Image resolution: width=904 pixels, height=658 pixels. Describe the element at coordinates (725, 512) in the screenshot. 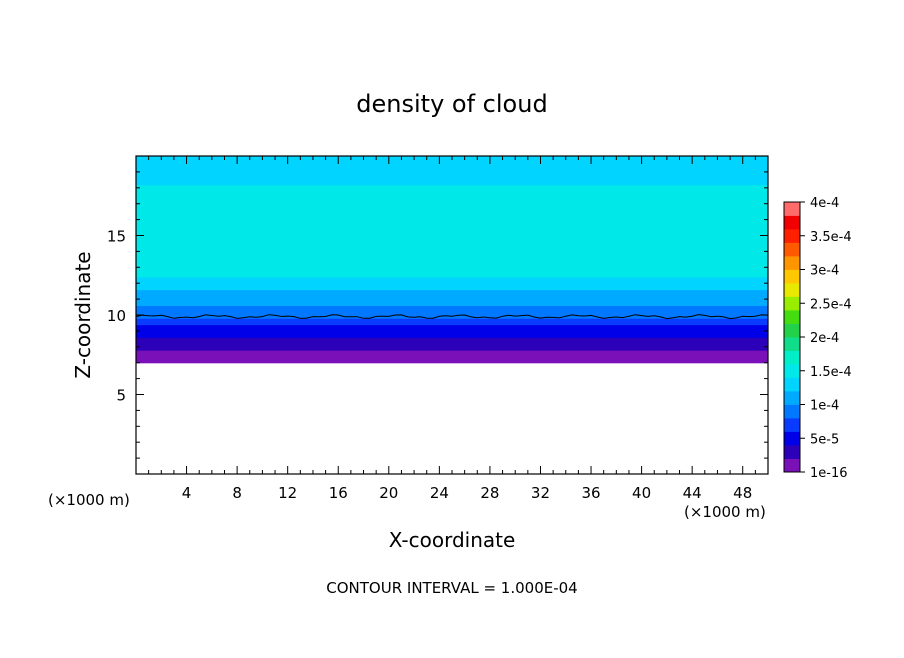

I see `x-unit-label: (×1000 m)` at that location.